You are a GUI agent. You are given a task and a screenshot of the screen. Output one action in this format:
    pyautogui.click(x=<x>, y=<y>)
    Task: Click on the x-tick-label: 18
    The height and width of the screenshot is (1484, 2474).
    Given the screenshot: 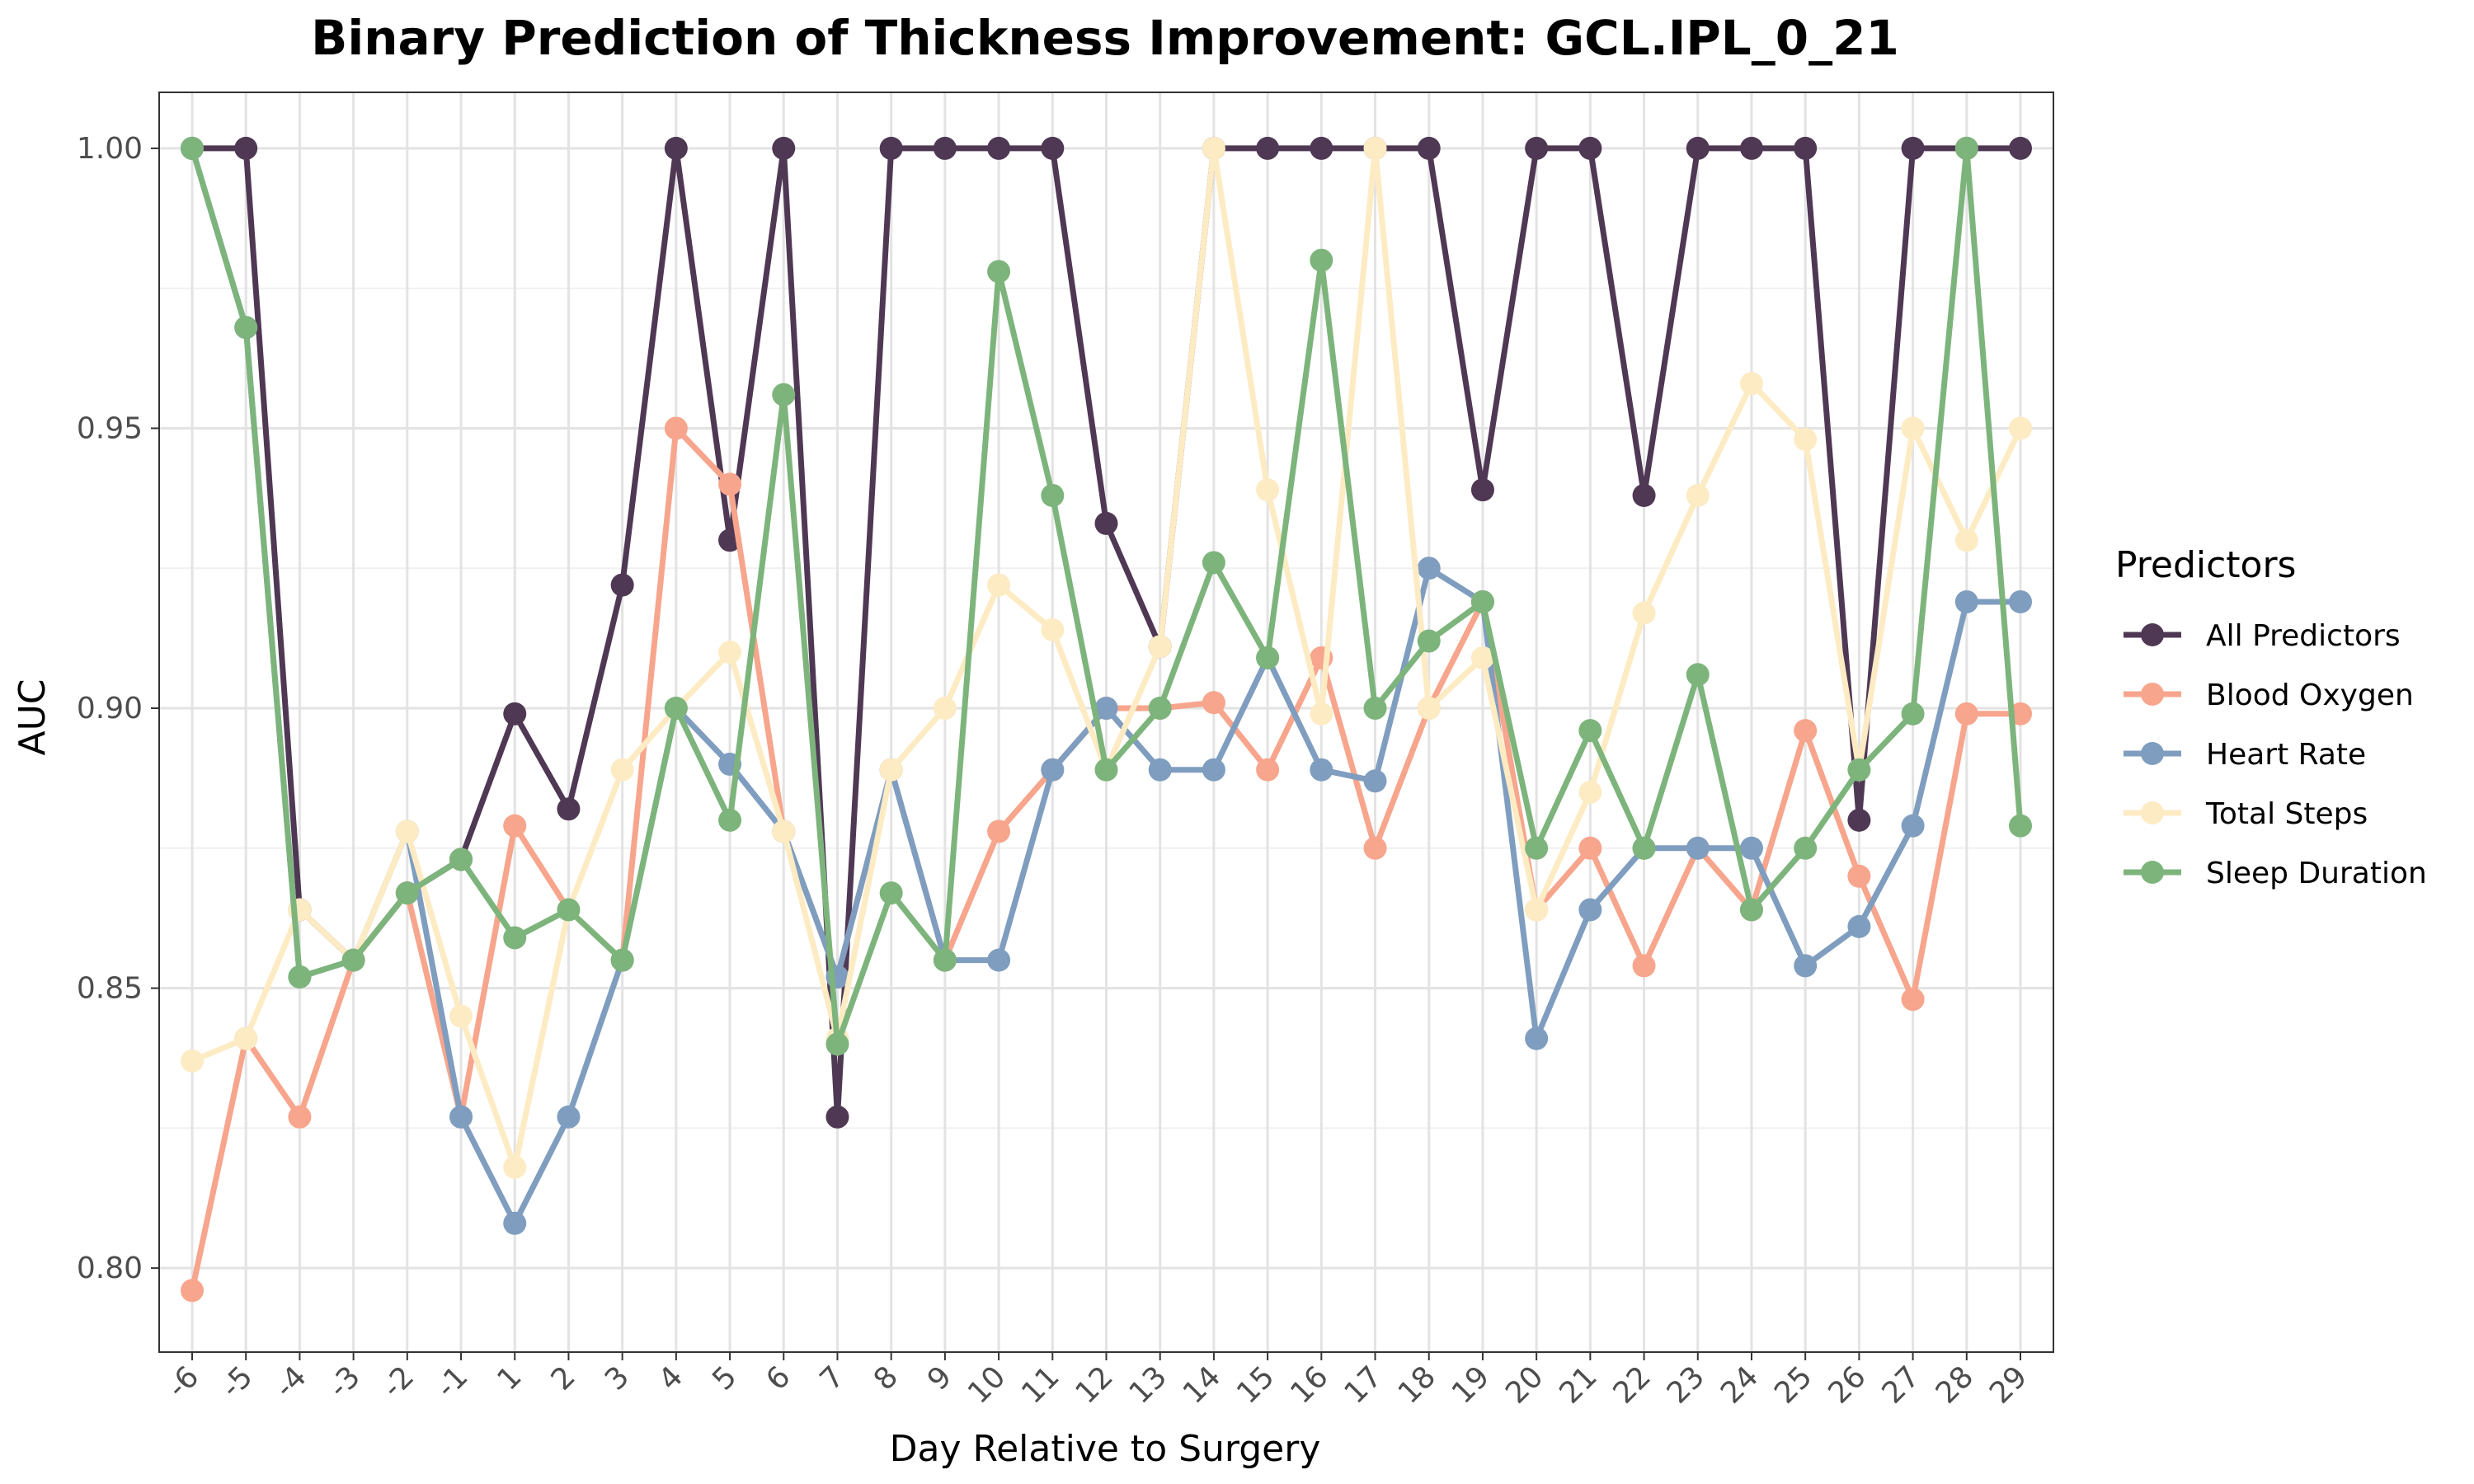 What is the action you would take?
    pyautogui.click(x=1417, y=1385)
    